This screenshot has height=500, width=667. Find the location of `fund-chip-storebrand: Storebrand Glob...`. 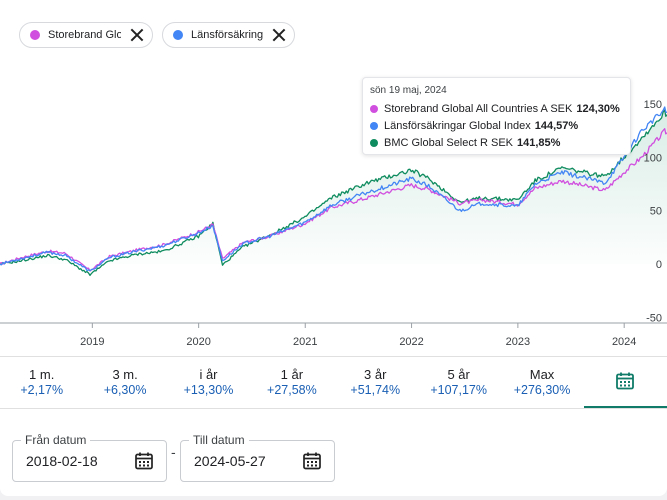

fund-chip-storebrand: Storebrand Glob... is located at coordinates (86, 35).